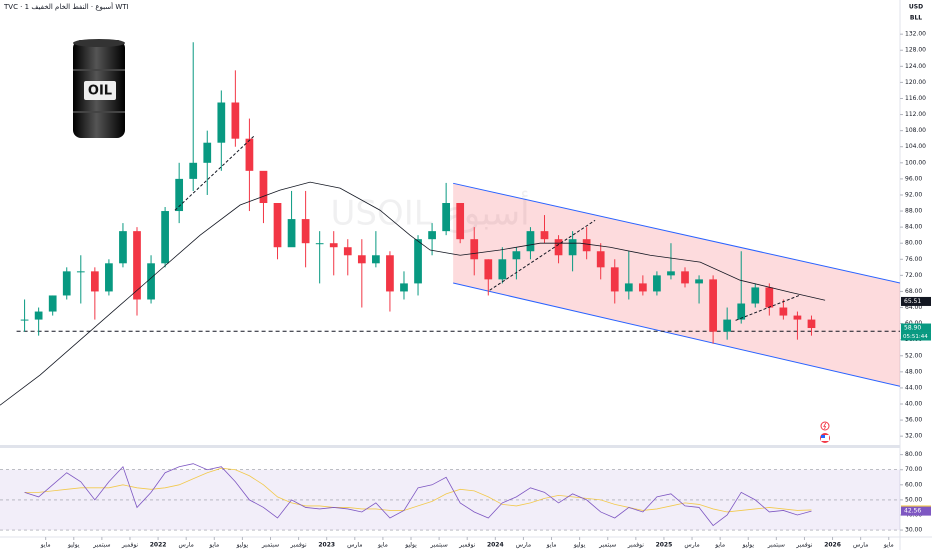 The width and height of the screenshot is (932, 550). Describe the element at coordinates (913, 259) in the screenshot. I see `y-tick-label: 76.00` at that location.